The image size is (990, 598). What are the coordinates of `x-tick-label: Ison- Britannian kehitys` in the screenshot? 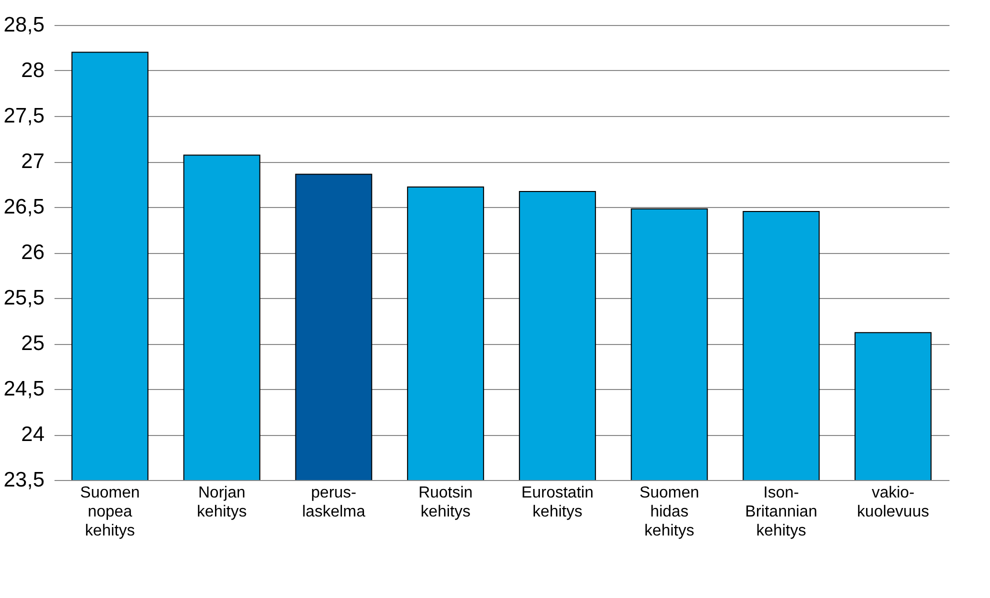 It's located at (781, 512).